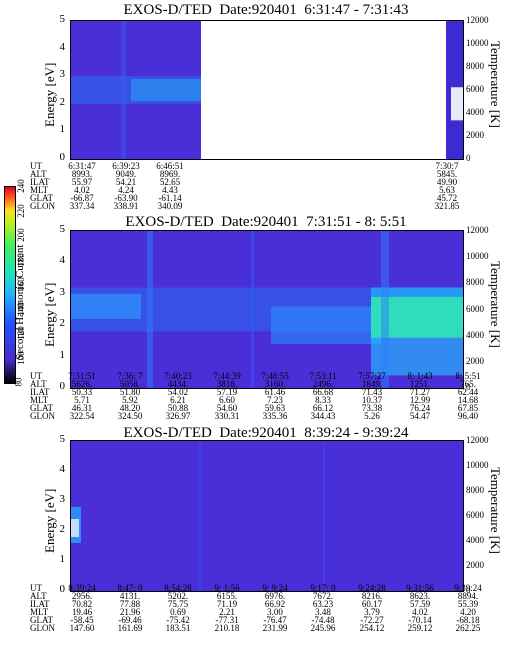 Image resolution: width=505 pixels, height=649 pixels. What do you see at coordinates (227, 620) in the screenshot?
I see `table-cell: -77.31` at bounding box center [227, 620].